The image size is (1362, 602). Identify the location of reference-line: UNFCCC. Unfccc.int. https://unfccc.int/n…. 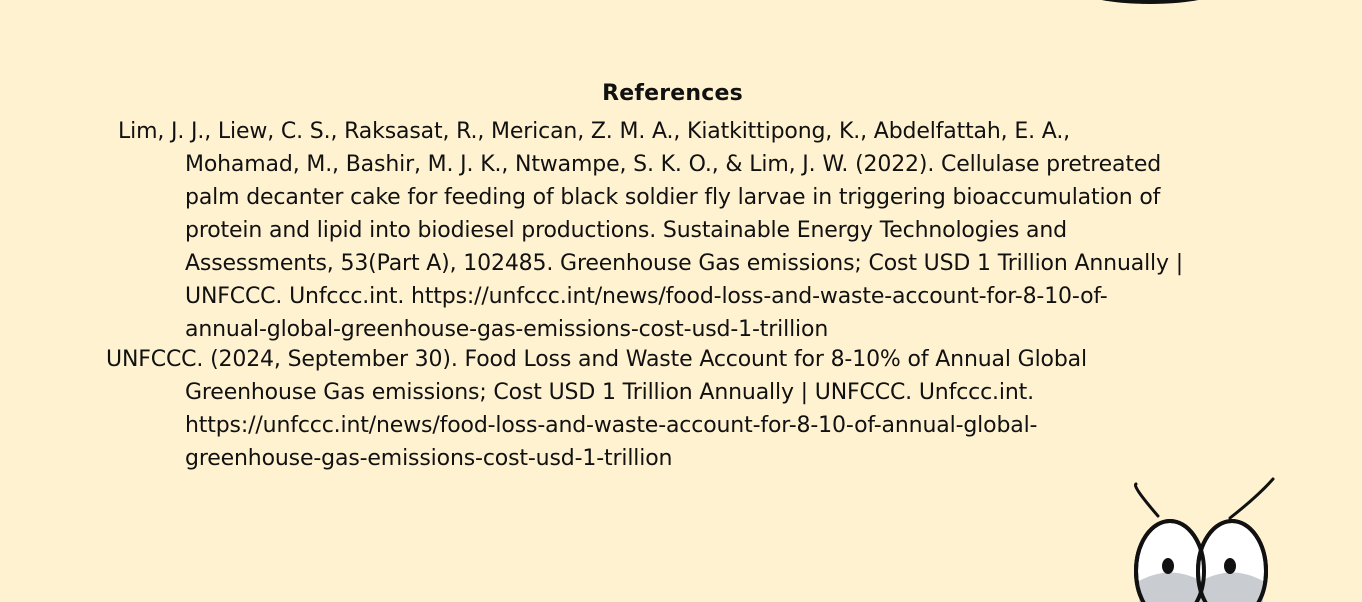
(646, 296).